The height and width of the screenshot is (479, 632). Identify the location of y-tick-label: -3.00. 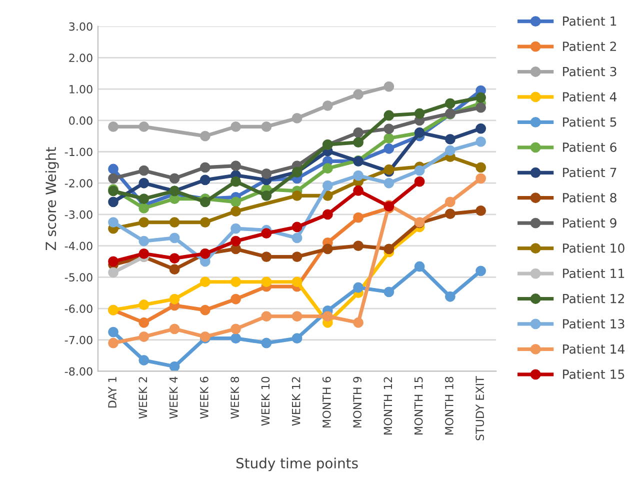
(78, 214).